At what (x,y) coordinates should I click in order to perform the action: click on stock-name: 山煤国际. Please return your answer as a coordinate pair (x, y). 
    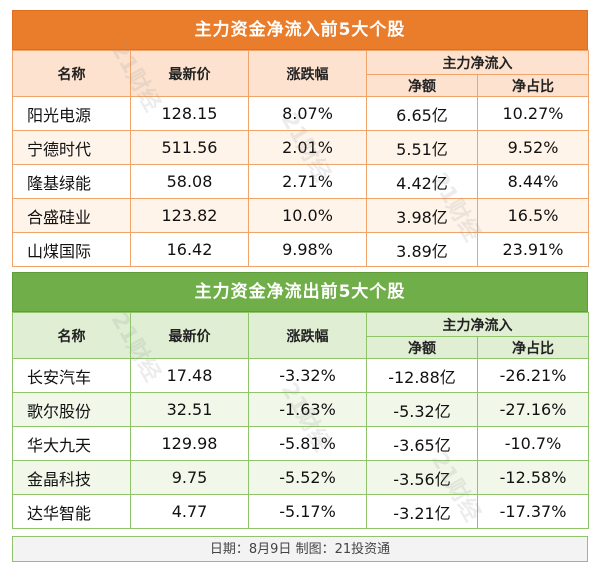
    Looking at the image, I should click on (71, 249).